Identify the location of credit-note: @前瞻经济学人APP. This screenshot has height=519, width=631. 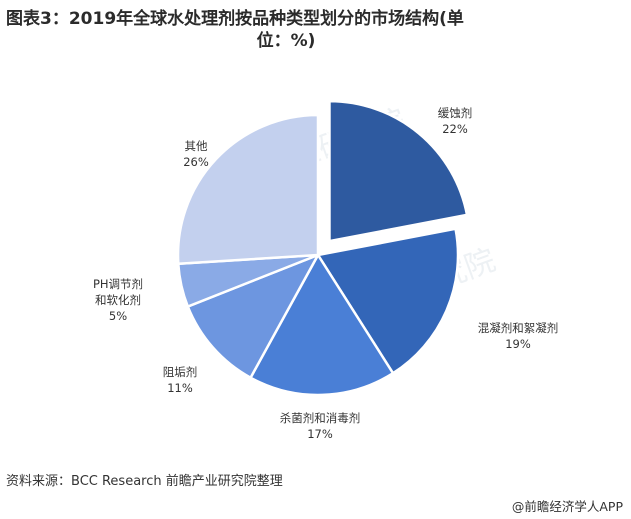
(567, 506).